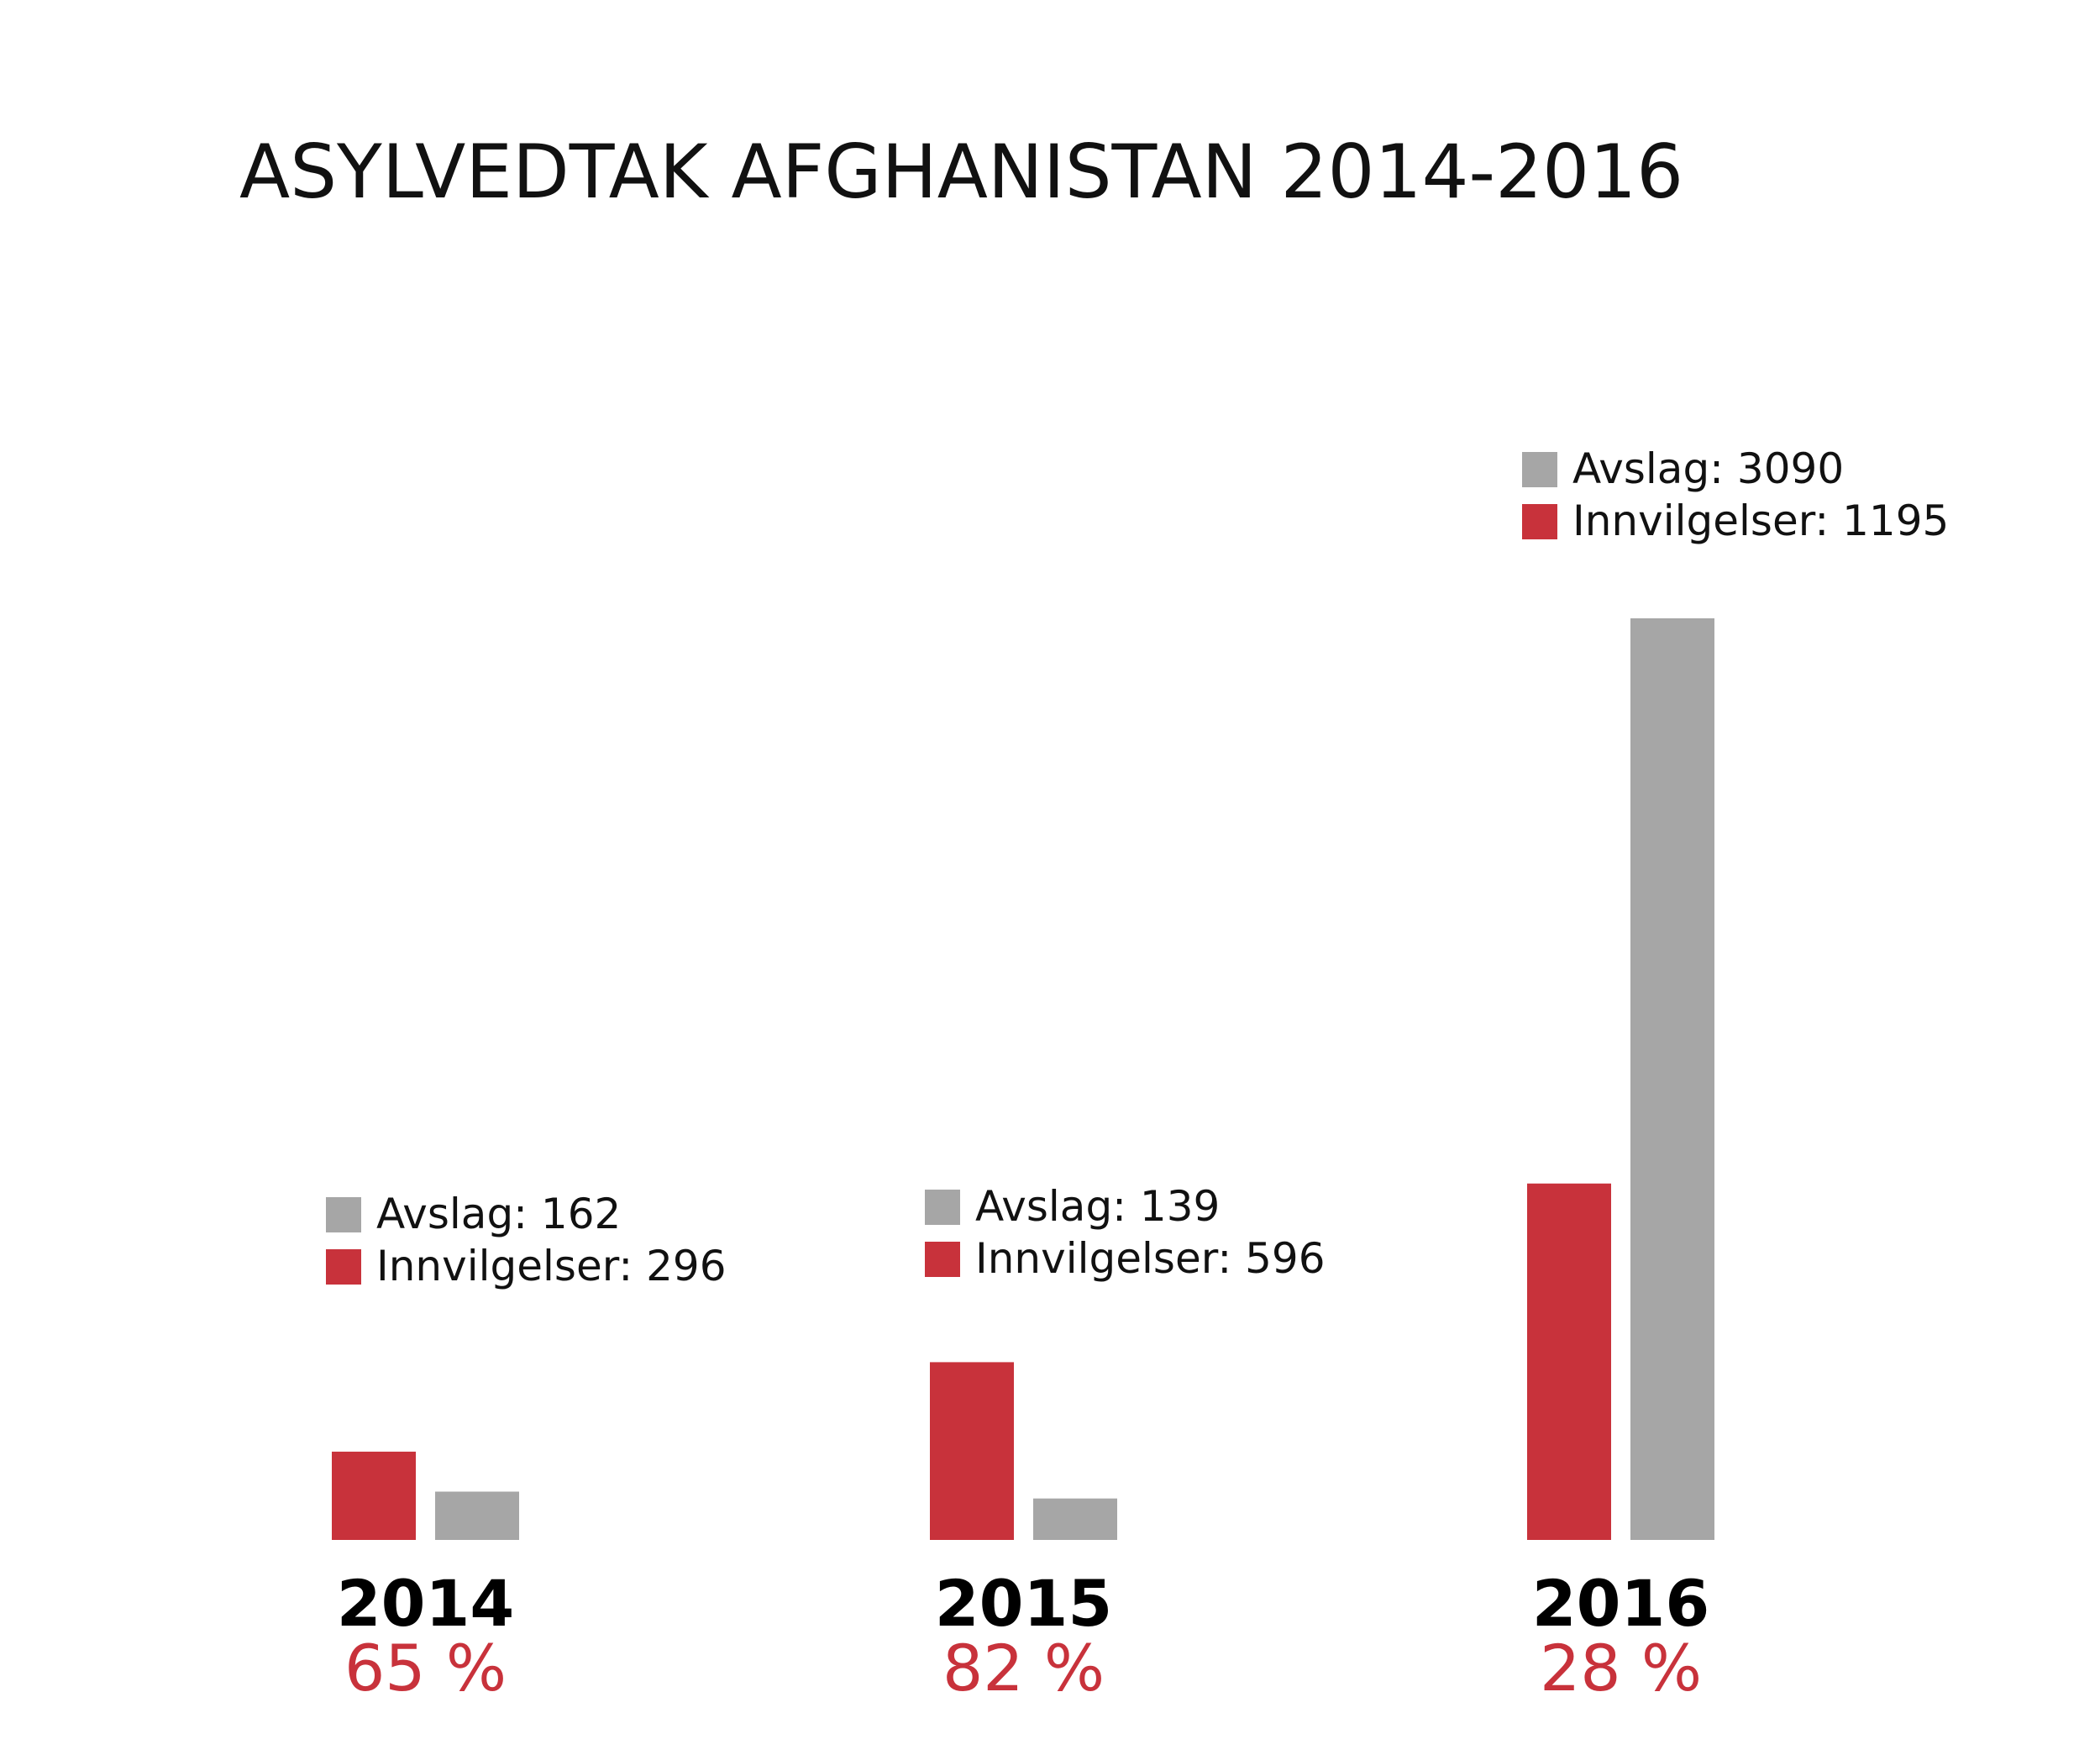 The height and width of the screenshot is (1755, 2100). What do you see at coordinates (426, 1603) in the screenshot?
I see `year-label-2014: 2014` at bounding box center [426, 1603].